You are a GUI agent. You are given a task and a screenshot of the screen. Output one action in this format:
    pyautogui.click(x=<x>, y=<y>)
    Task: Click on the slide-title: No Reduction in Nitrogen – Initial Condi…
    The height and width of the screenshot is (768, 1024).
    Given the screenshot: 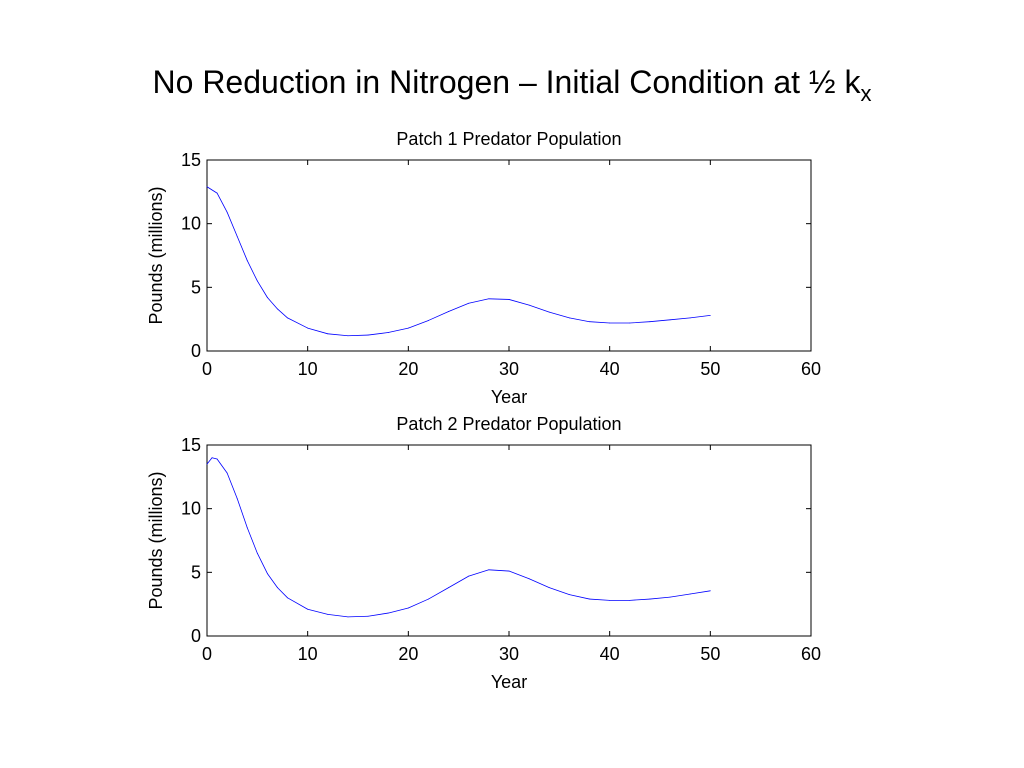 What is the action you would take?
    pyautogui.click(x=512, y=88)
    